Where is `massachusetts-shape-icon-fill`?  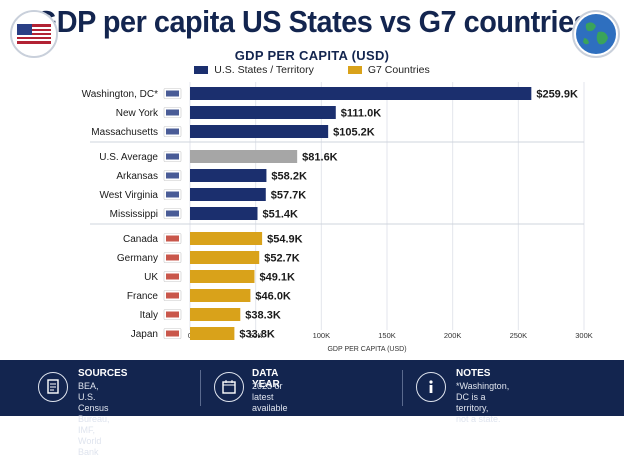 massachusetts-shape-icon-fill is located at coordinates (172, 131).